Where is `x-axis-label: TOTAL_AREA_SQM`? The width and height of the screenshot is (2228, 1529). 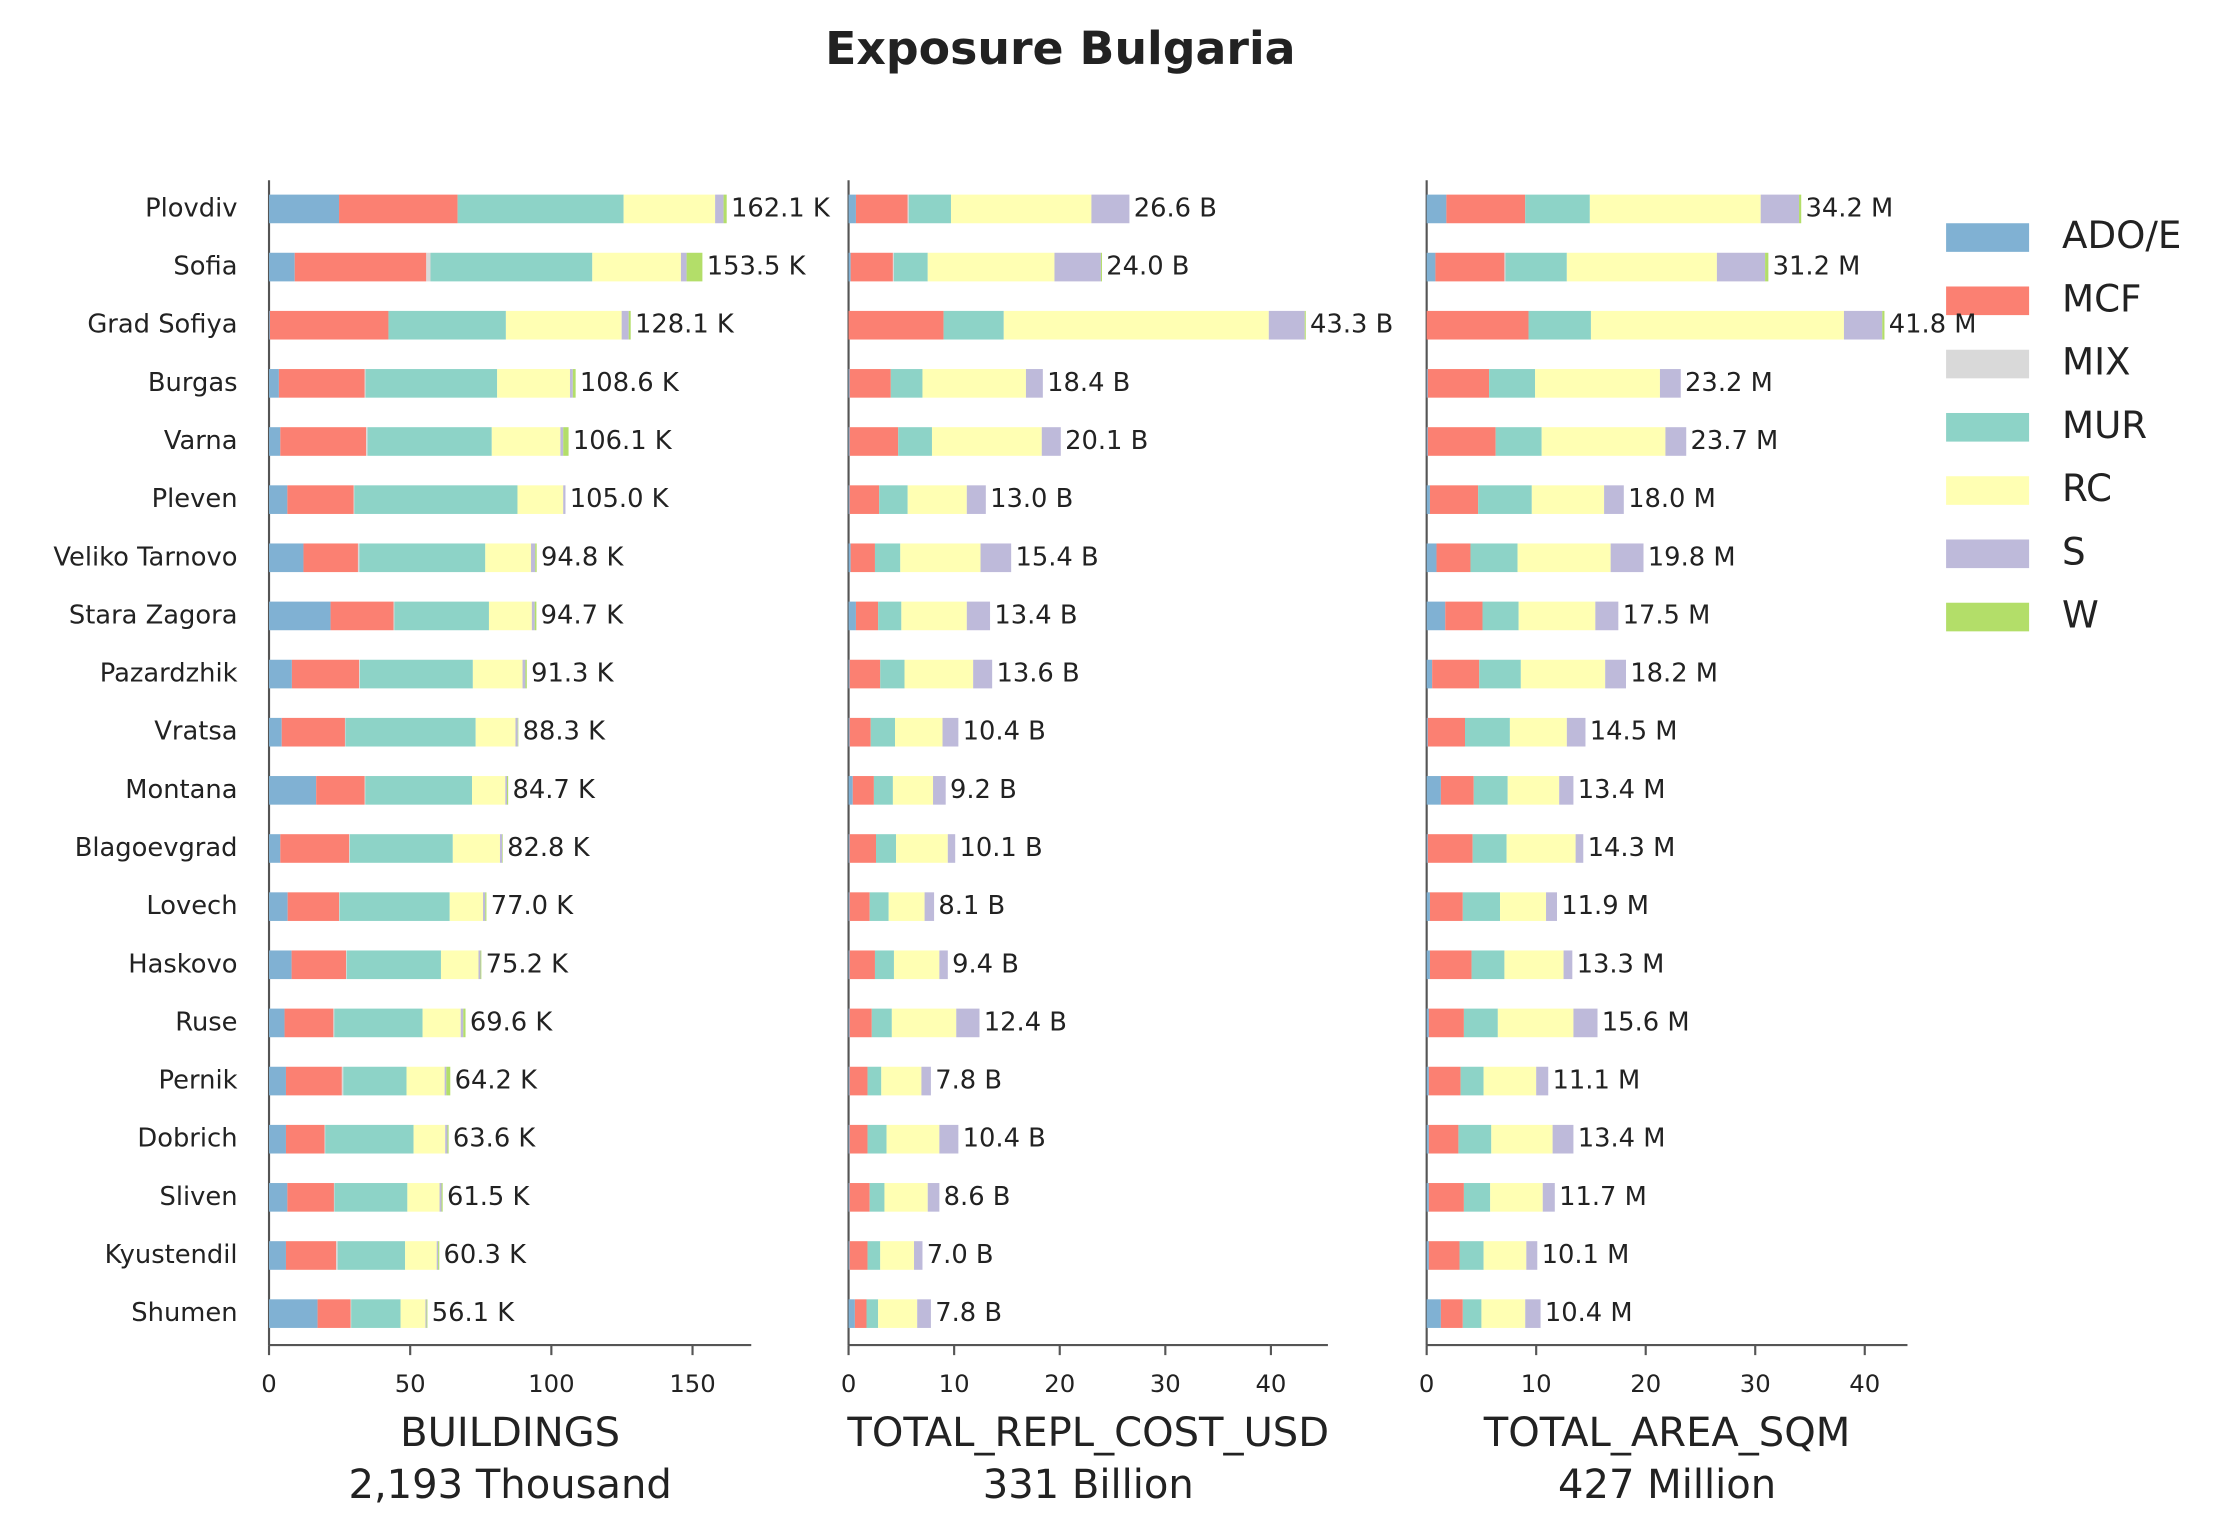
x-axis-label: TOTAL_AREA_SQM is located at coordinates (1667, 1433).